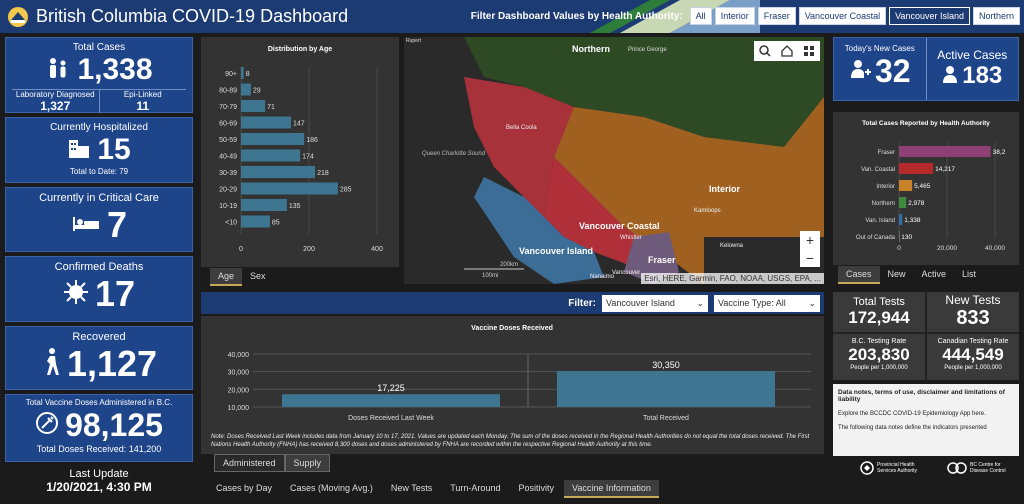  I want to click on ha-value-label: 14,217, so click(945, 169).